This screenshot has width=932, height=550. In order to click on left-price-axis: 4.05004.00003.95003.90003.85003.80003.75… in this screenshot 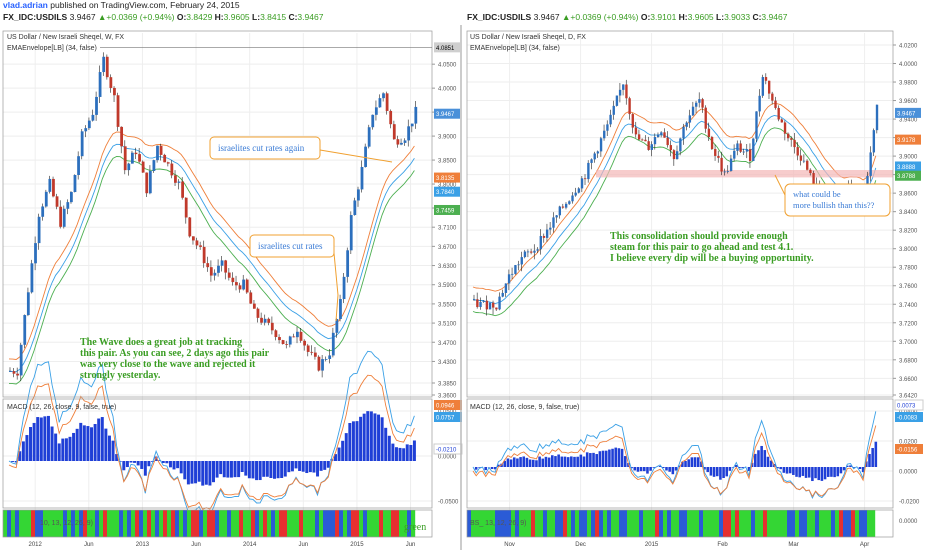, I will do `click(446, 220)`.